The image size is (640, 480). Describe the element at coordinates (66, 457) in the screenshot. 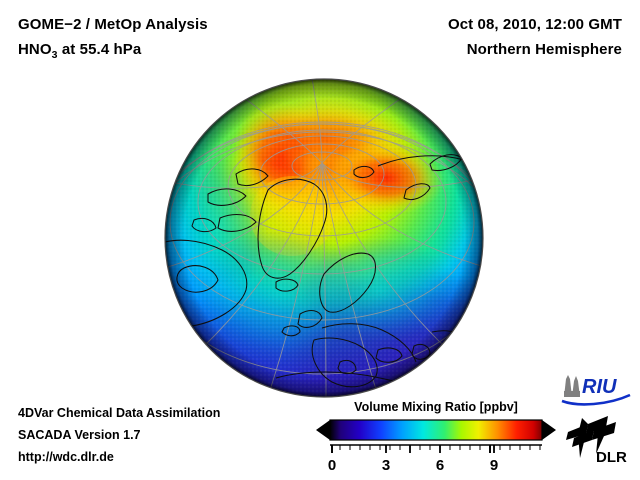

I see `url-label: http://wdc.dlr.de` at that location.